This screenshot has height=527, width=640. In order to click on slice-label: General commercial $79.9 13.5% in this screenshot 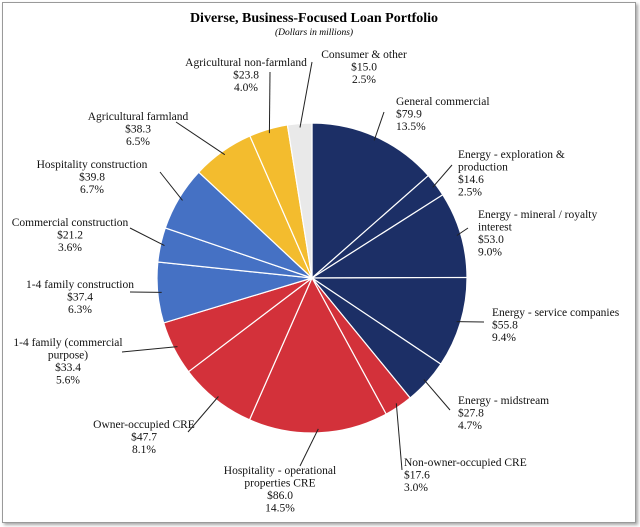, I will do `click(443, 114)`.